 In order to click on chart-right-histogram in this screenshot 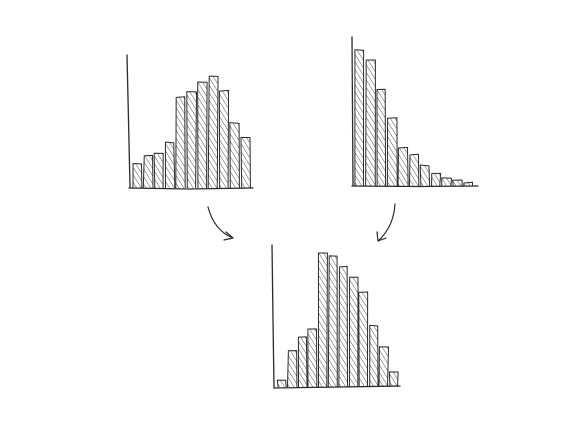, I will do `click(415, 112)`.